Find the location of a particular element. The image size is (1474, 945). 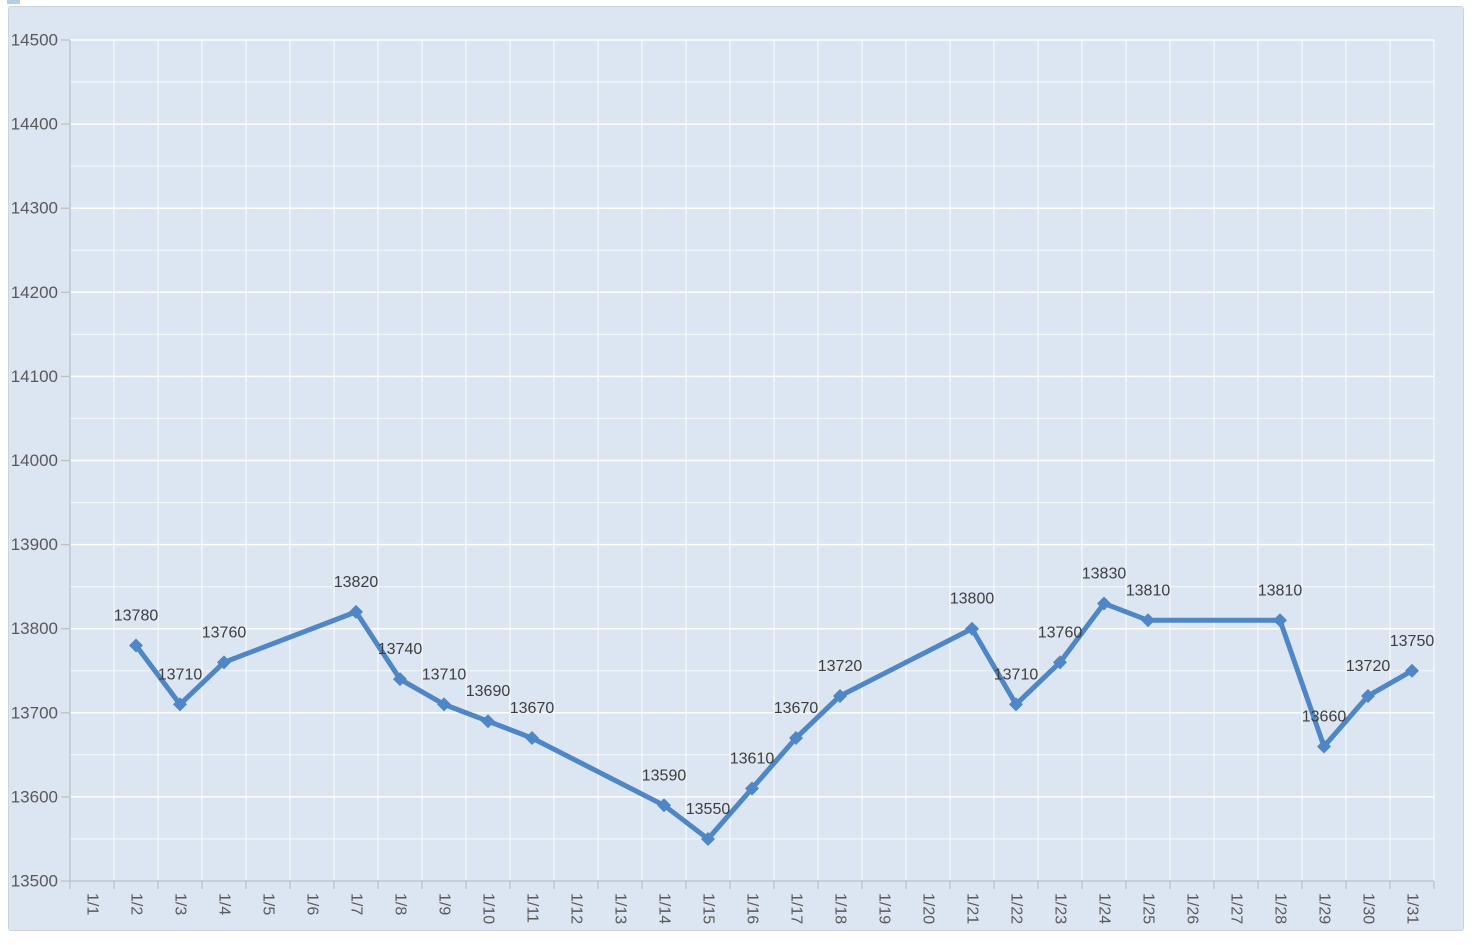

data-point-label: 13750 is located at coordinates (1412, 641).